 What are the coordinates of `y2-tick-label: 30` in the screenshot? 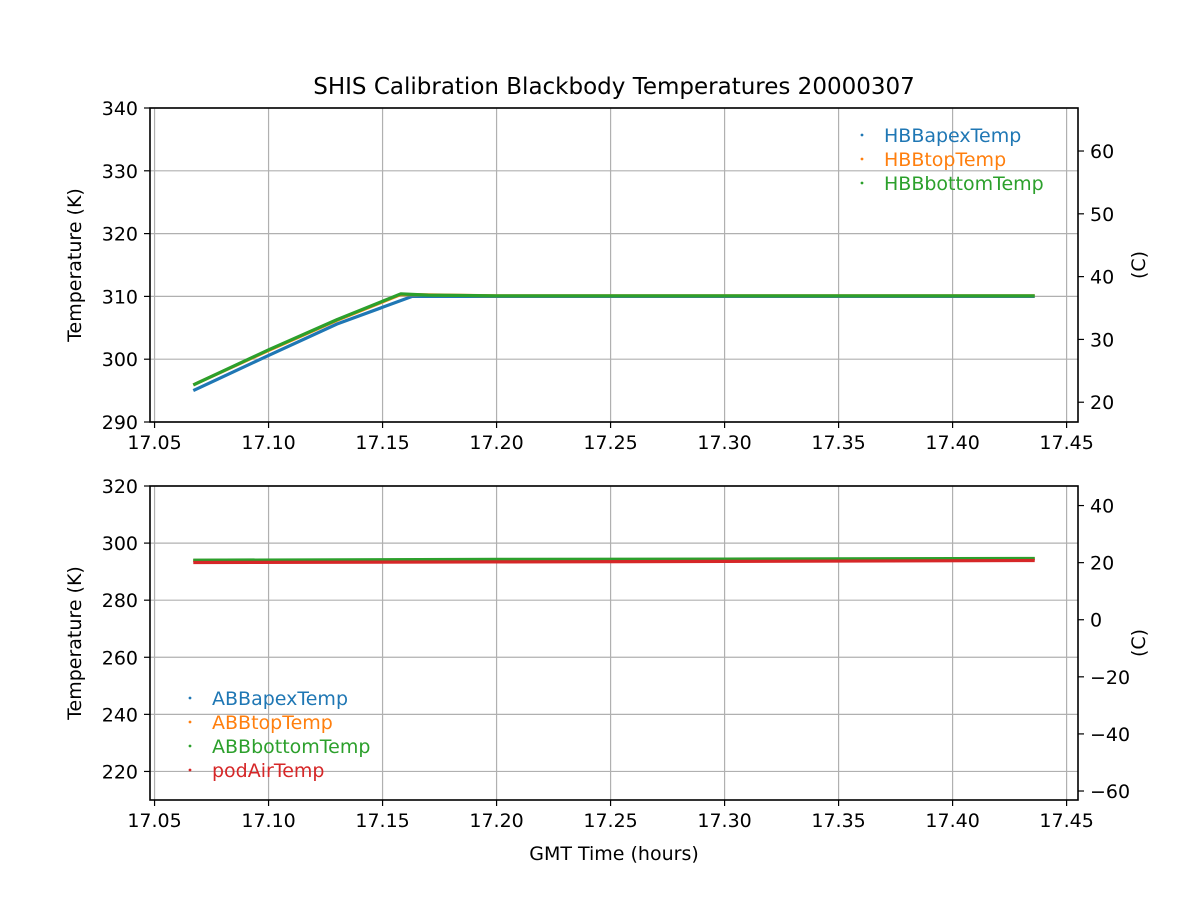 It's located at (1102, 340).